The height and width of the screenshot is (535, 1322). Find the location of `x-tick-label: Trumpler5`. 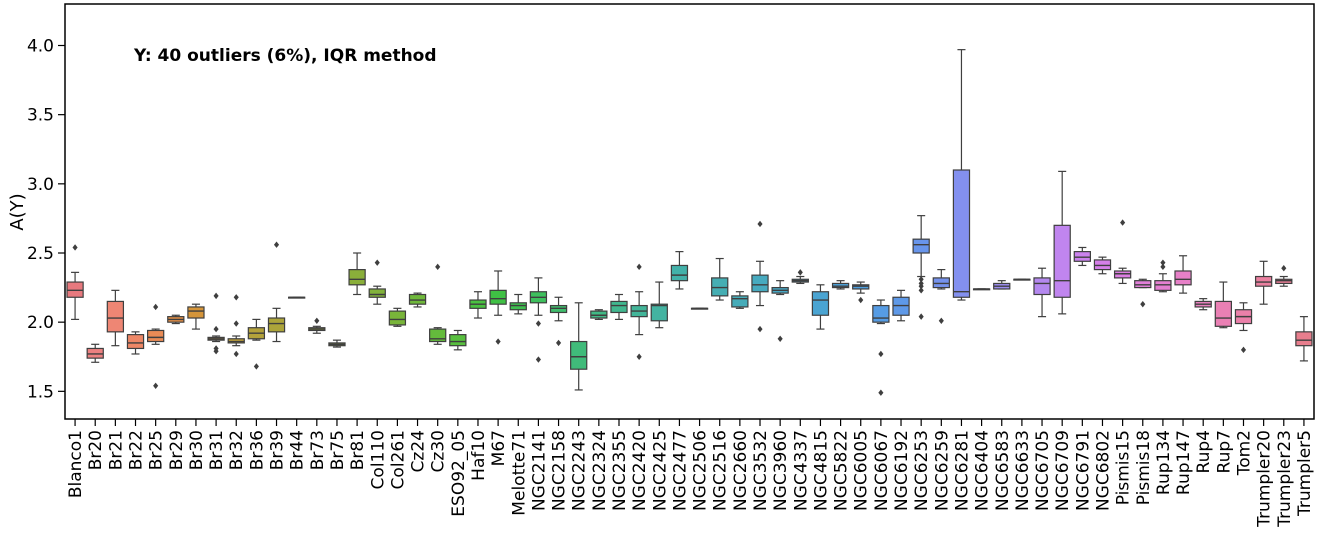

x-tick-label: Trumpler5 is located at coordinates (1305, 473).